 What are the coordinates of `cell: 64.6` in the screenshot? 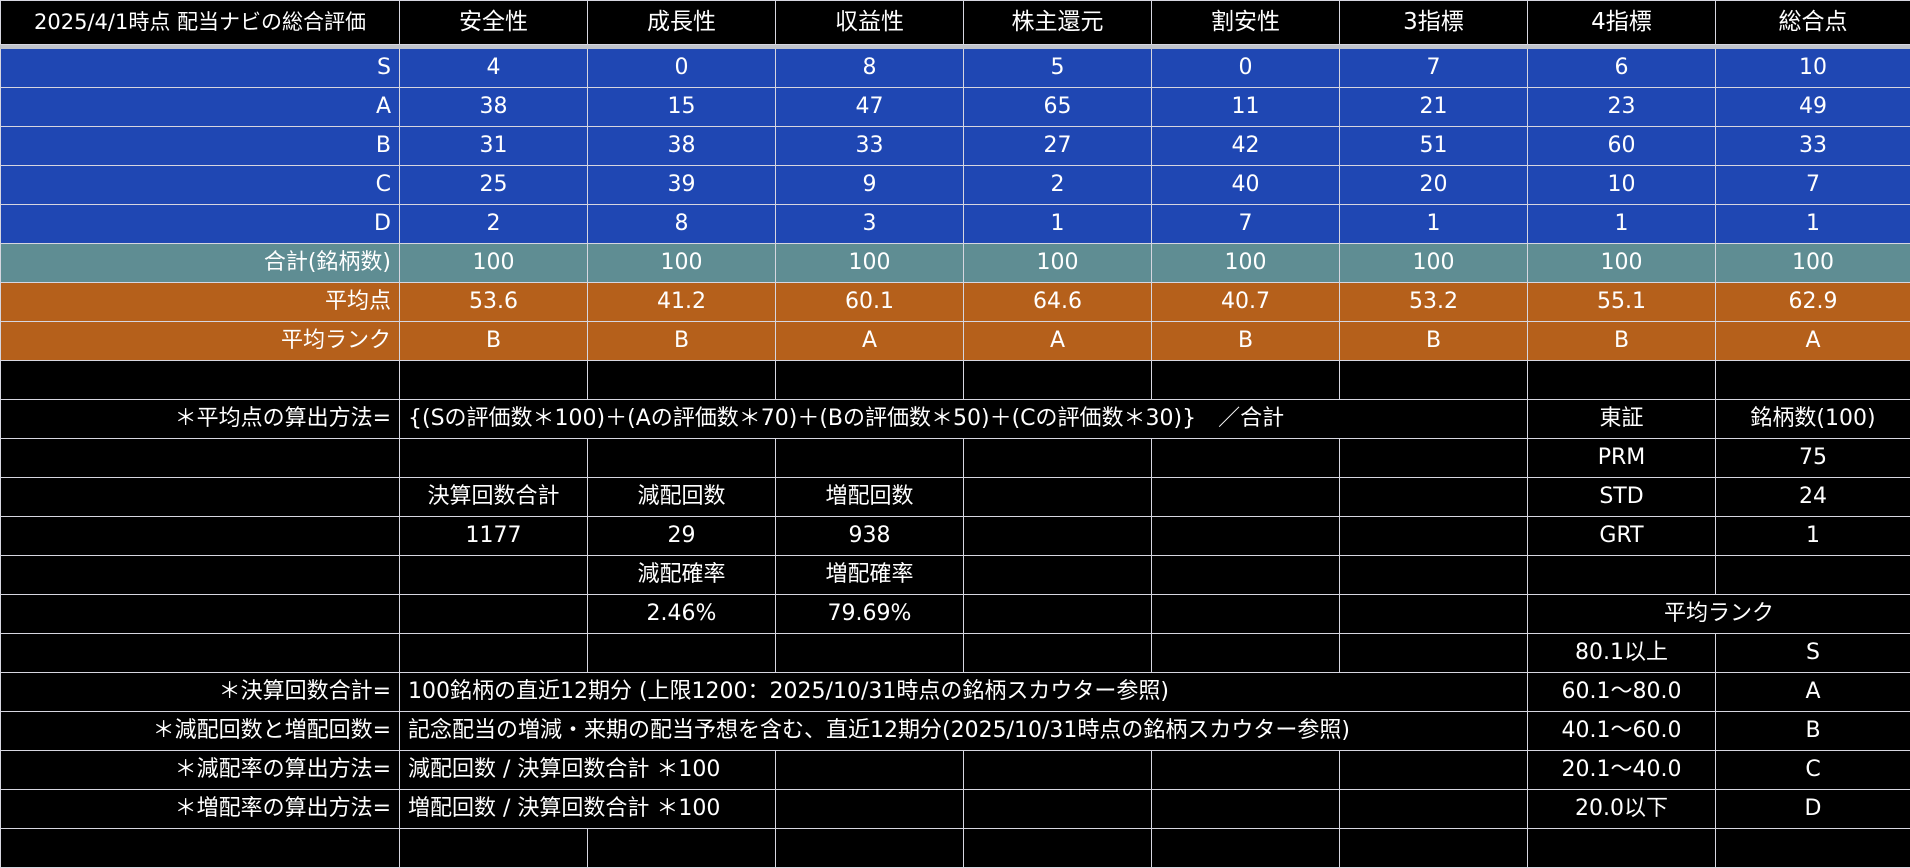 It's located at (1058, 302).